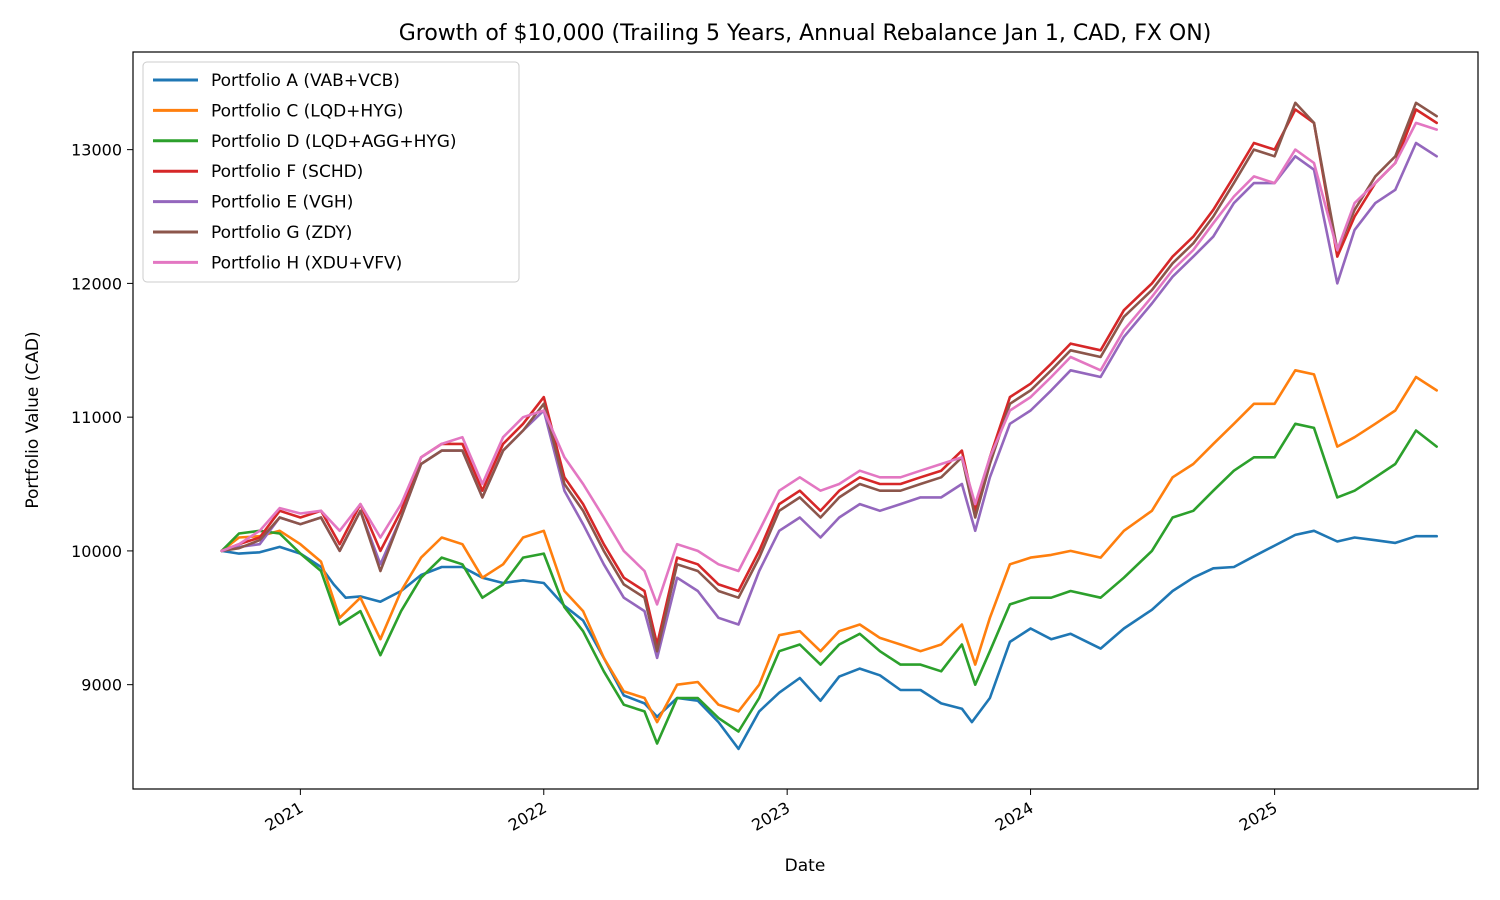 Image resolution: width=1500 pixels, height=900 pixels. Describe the element at coordinates (96, 150) in the screenshot. I see `y-tick-label: 13000` at that location.